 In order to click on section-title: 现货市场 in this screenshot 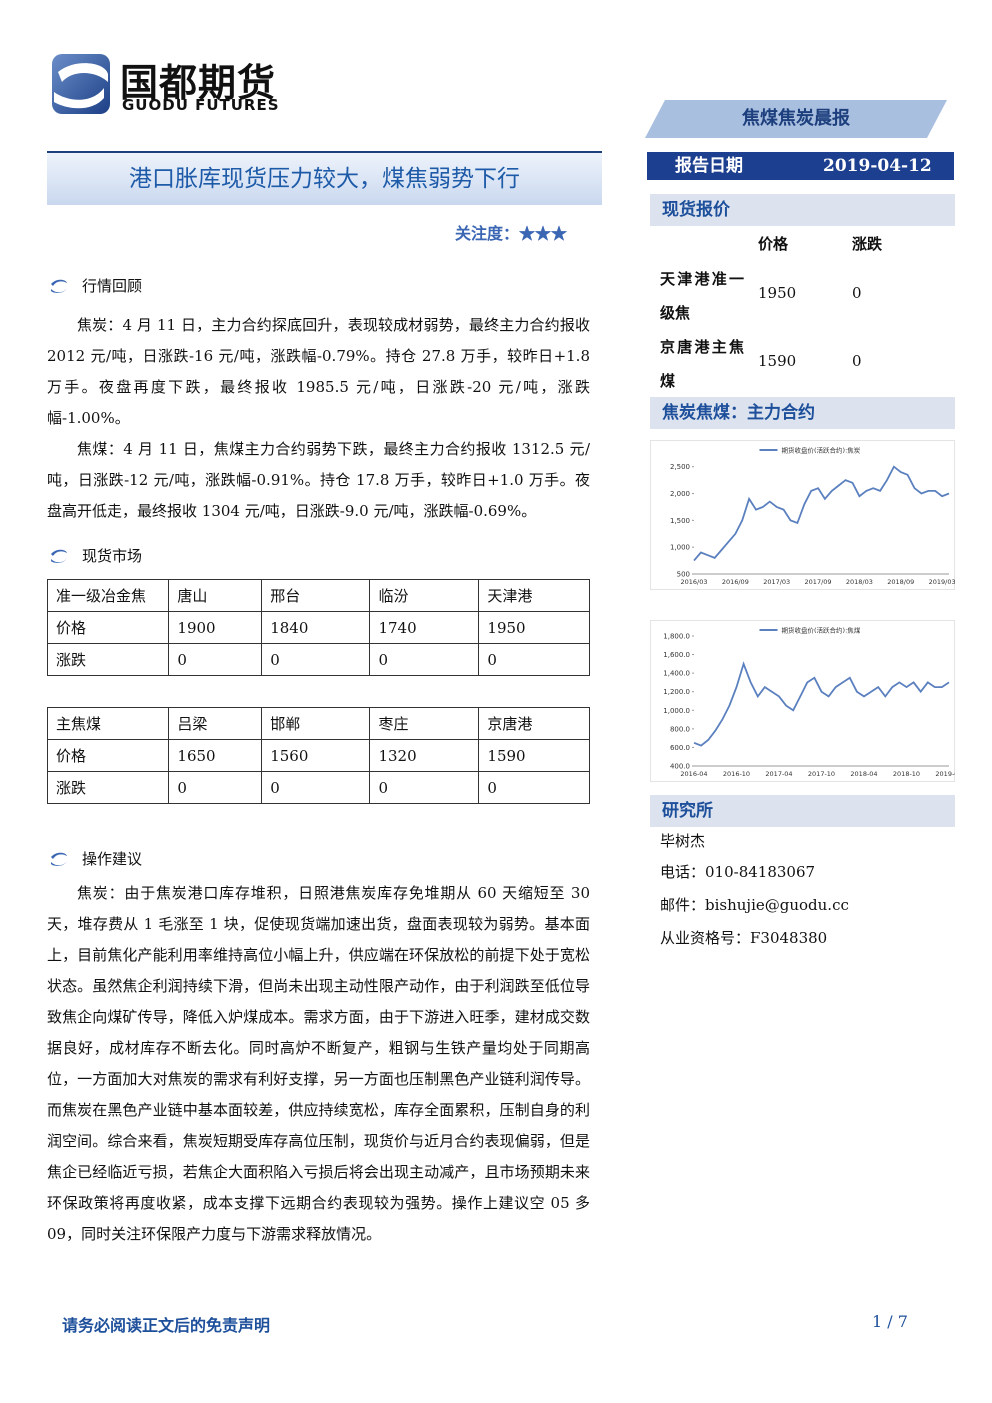, I will do `click(112, 556)`.